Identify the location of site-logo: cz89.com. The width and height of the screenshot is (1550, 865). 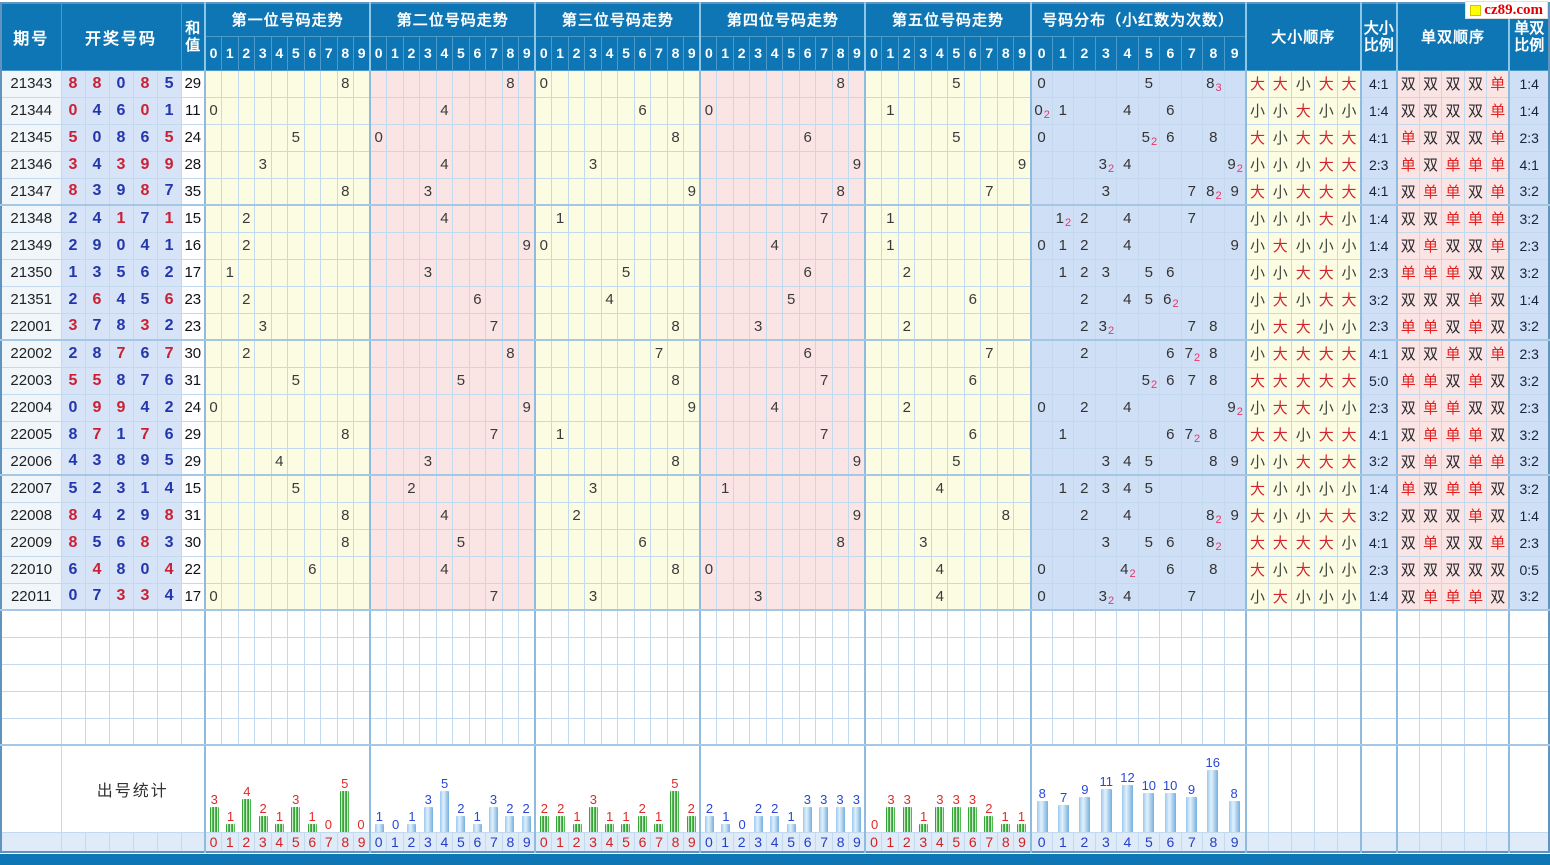
(1506, 10).